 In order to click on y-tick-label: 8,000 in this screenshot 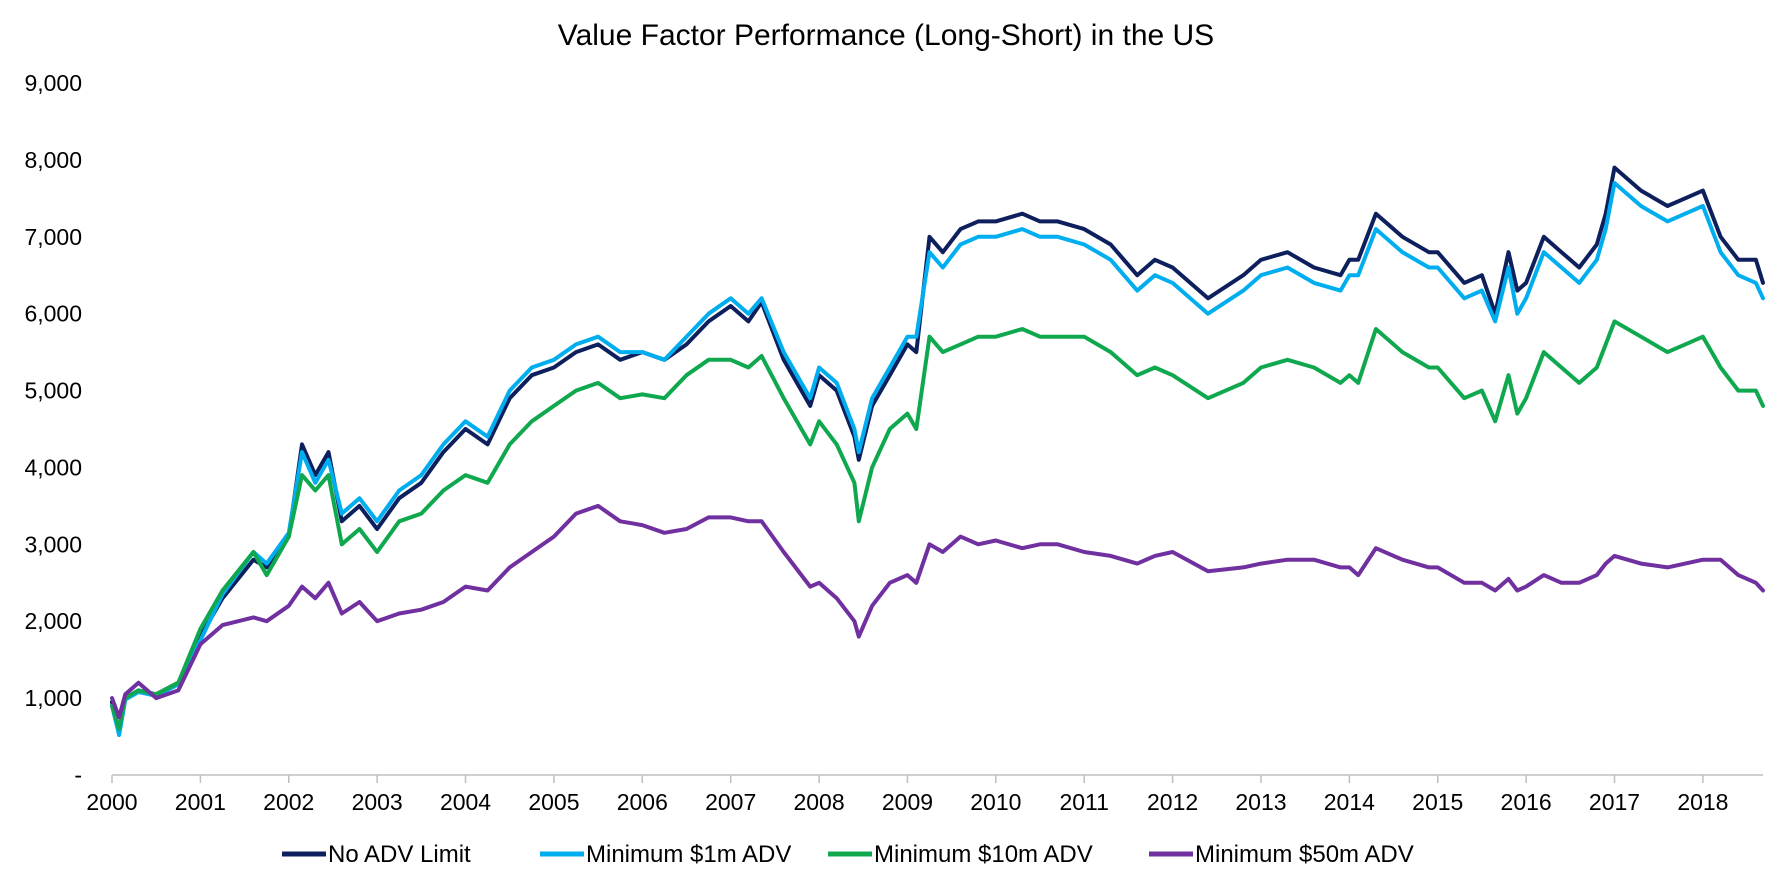, I will do `click(53, 160)`.